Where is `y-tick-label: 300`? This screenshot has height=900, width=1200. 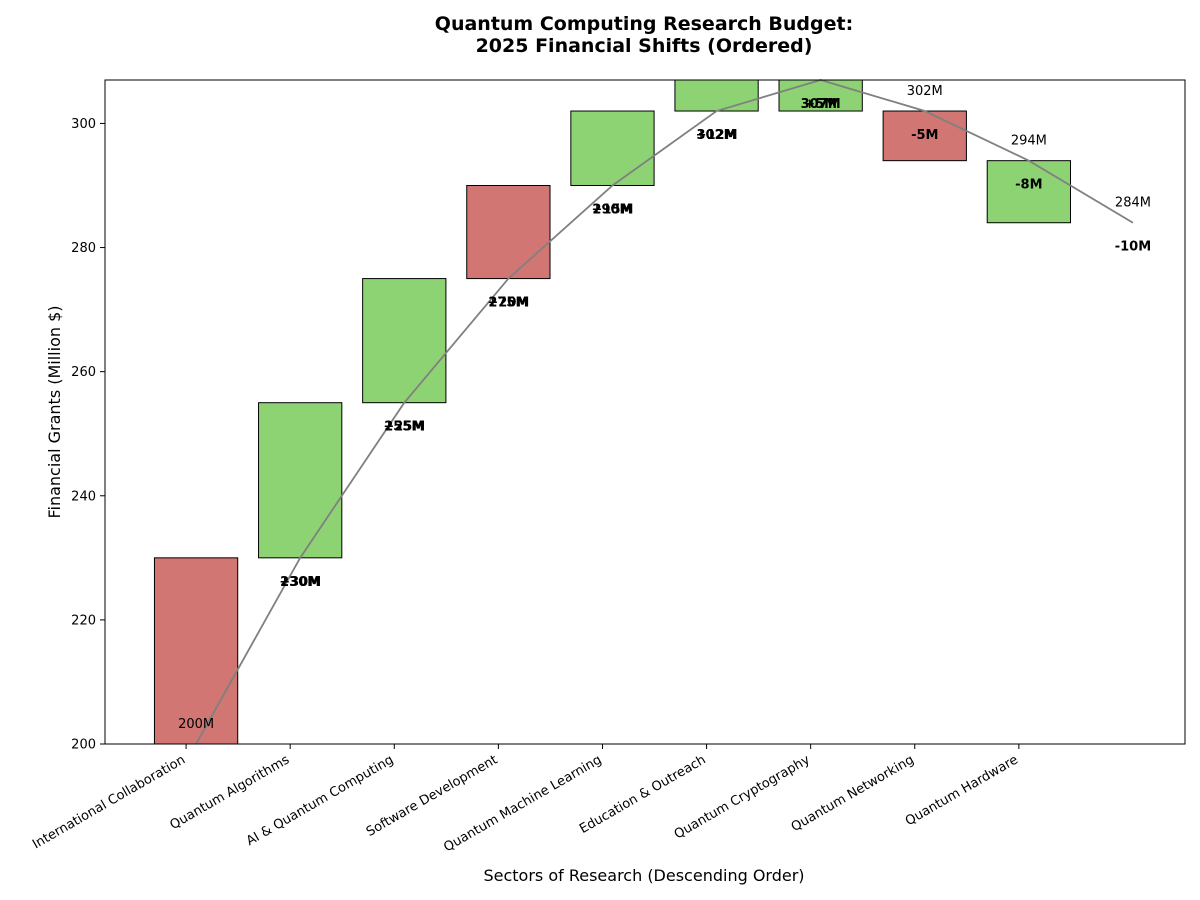 y-tick-label: 300 is located at coordinates (83, 124).